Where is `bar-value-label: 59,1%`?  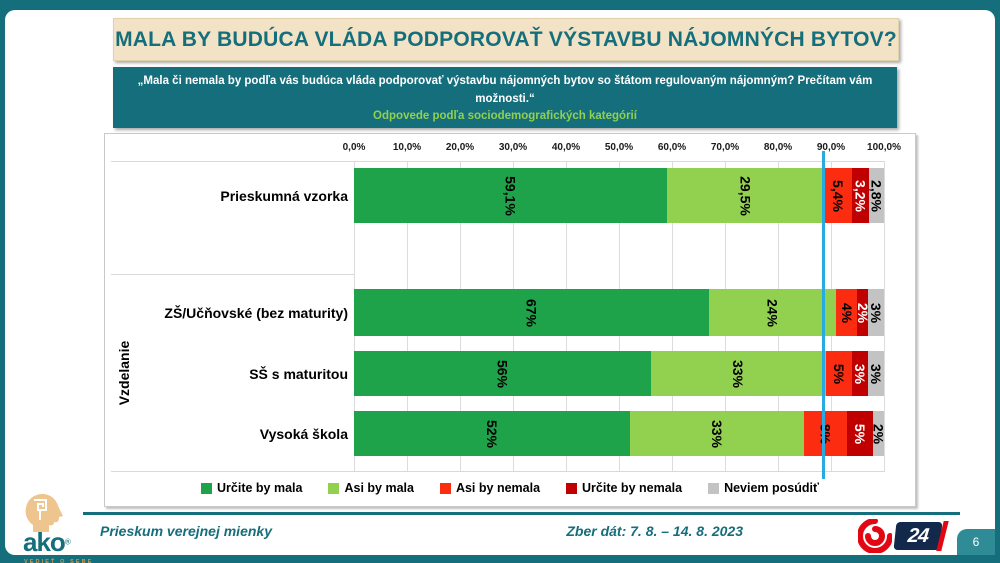
bar-value-label: 59,1% is located at coordinates (510, 195).